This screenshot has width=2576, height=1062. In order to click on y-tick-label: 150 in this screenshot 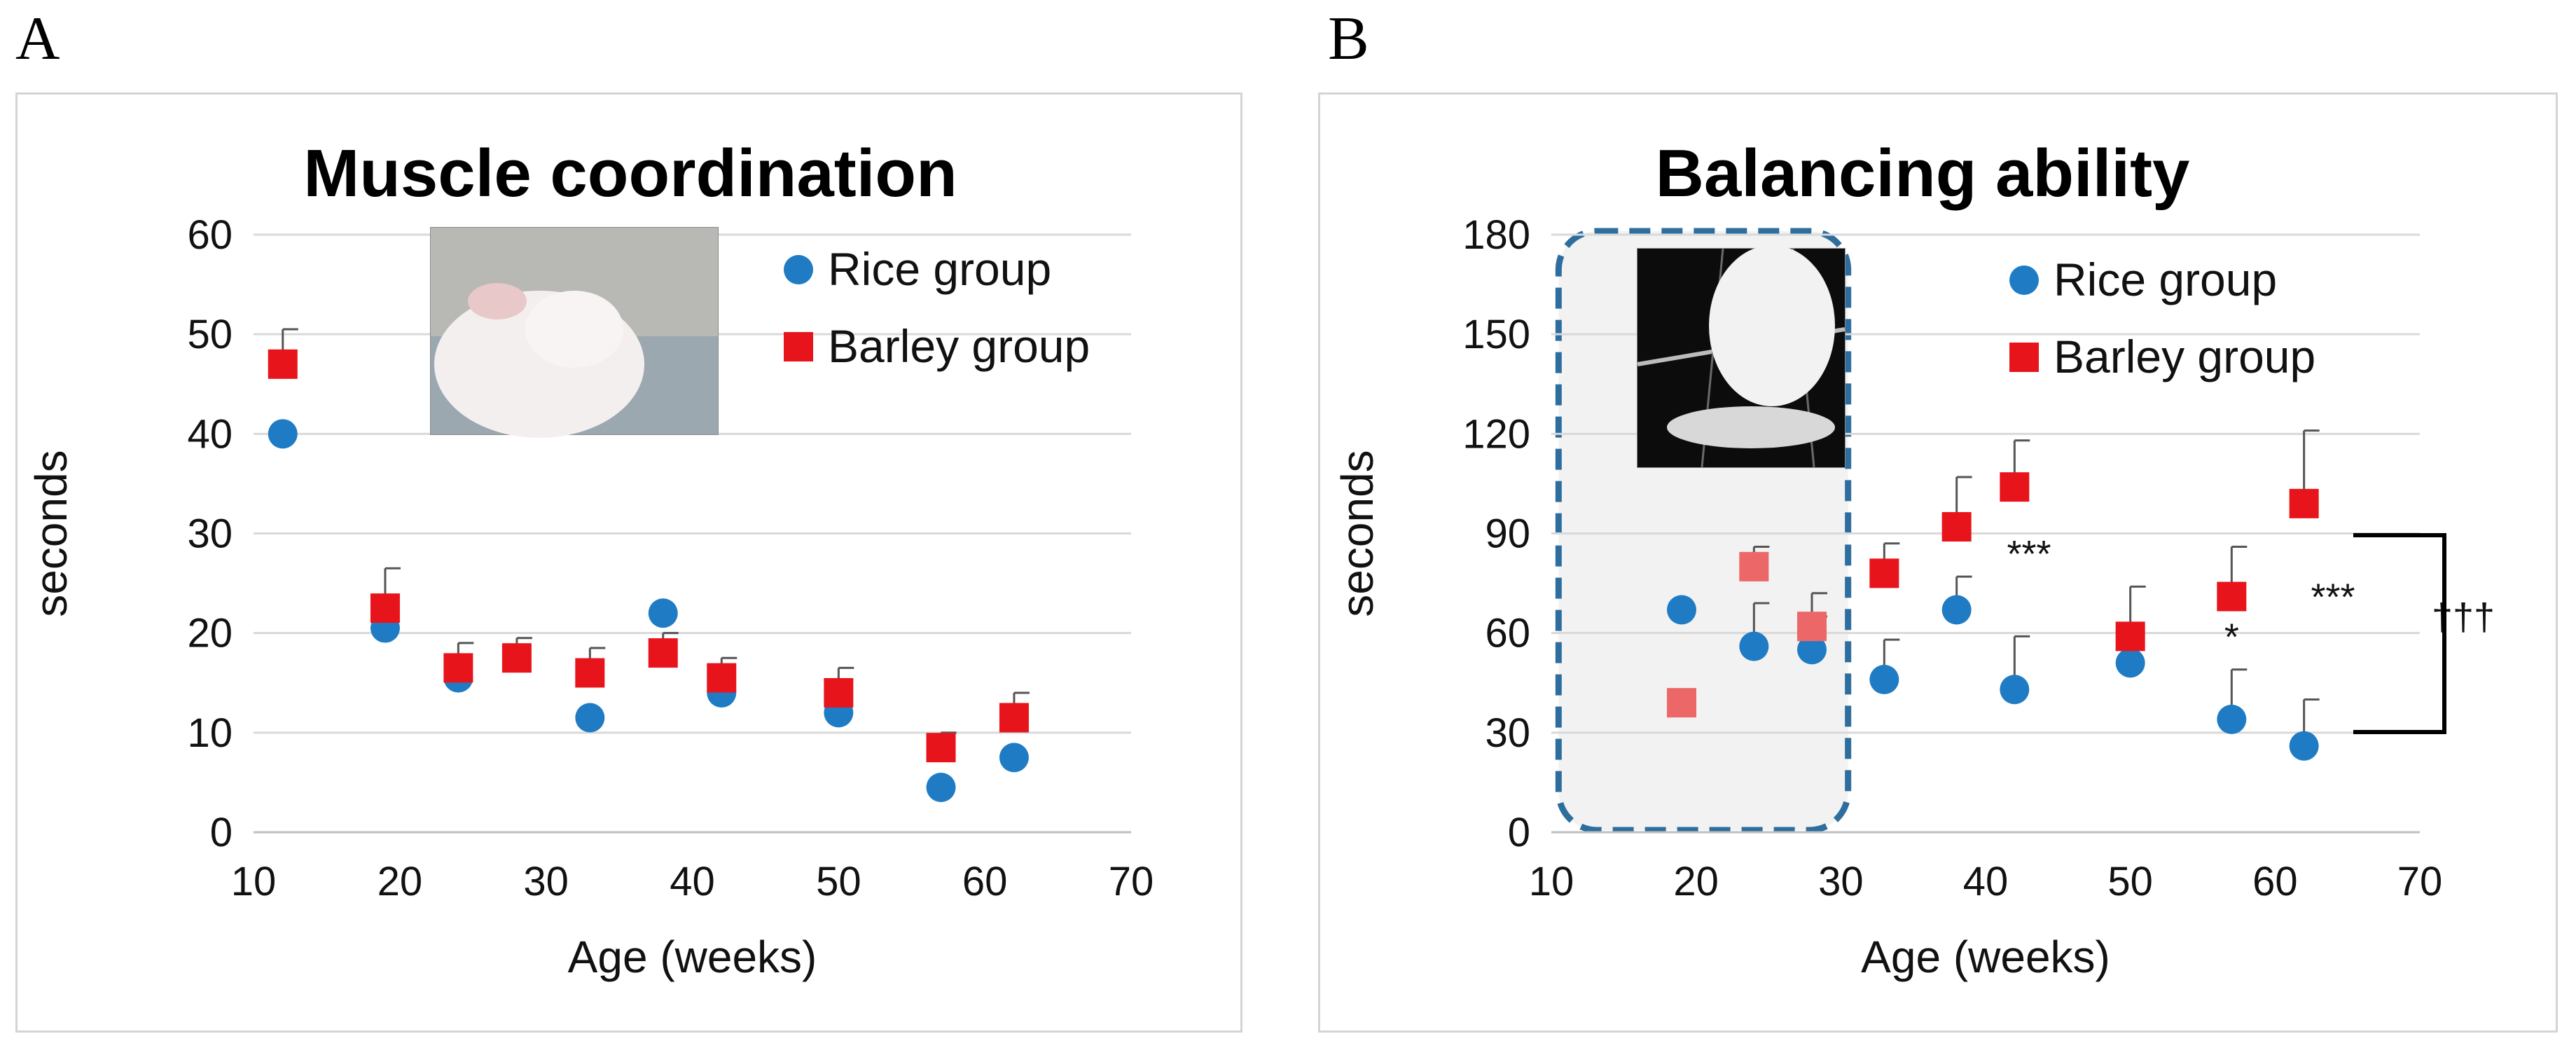, I will do `click(1496, 335)`.